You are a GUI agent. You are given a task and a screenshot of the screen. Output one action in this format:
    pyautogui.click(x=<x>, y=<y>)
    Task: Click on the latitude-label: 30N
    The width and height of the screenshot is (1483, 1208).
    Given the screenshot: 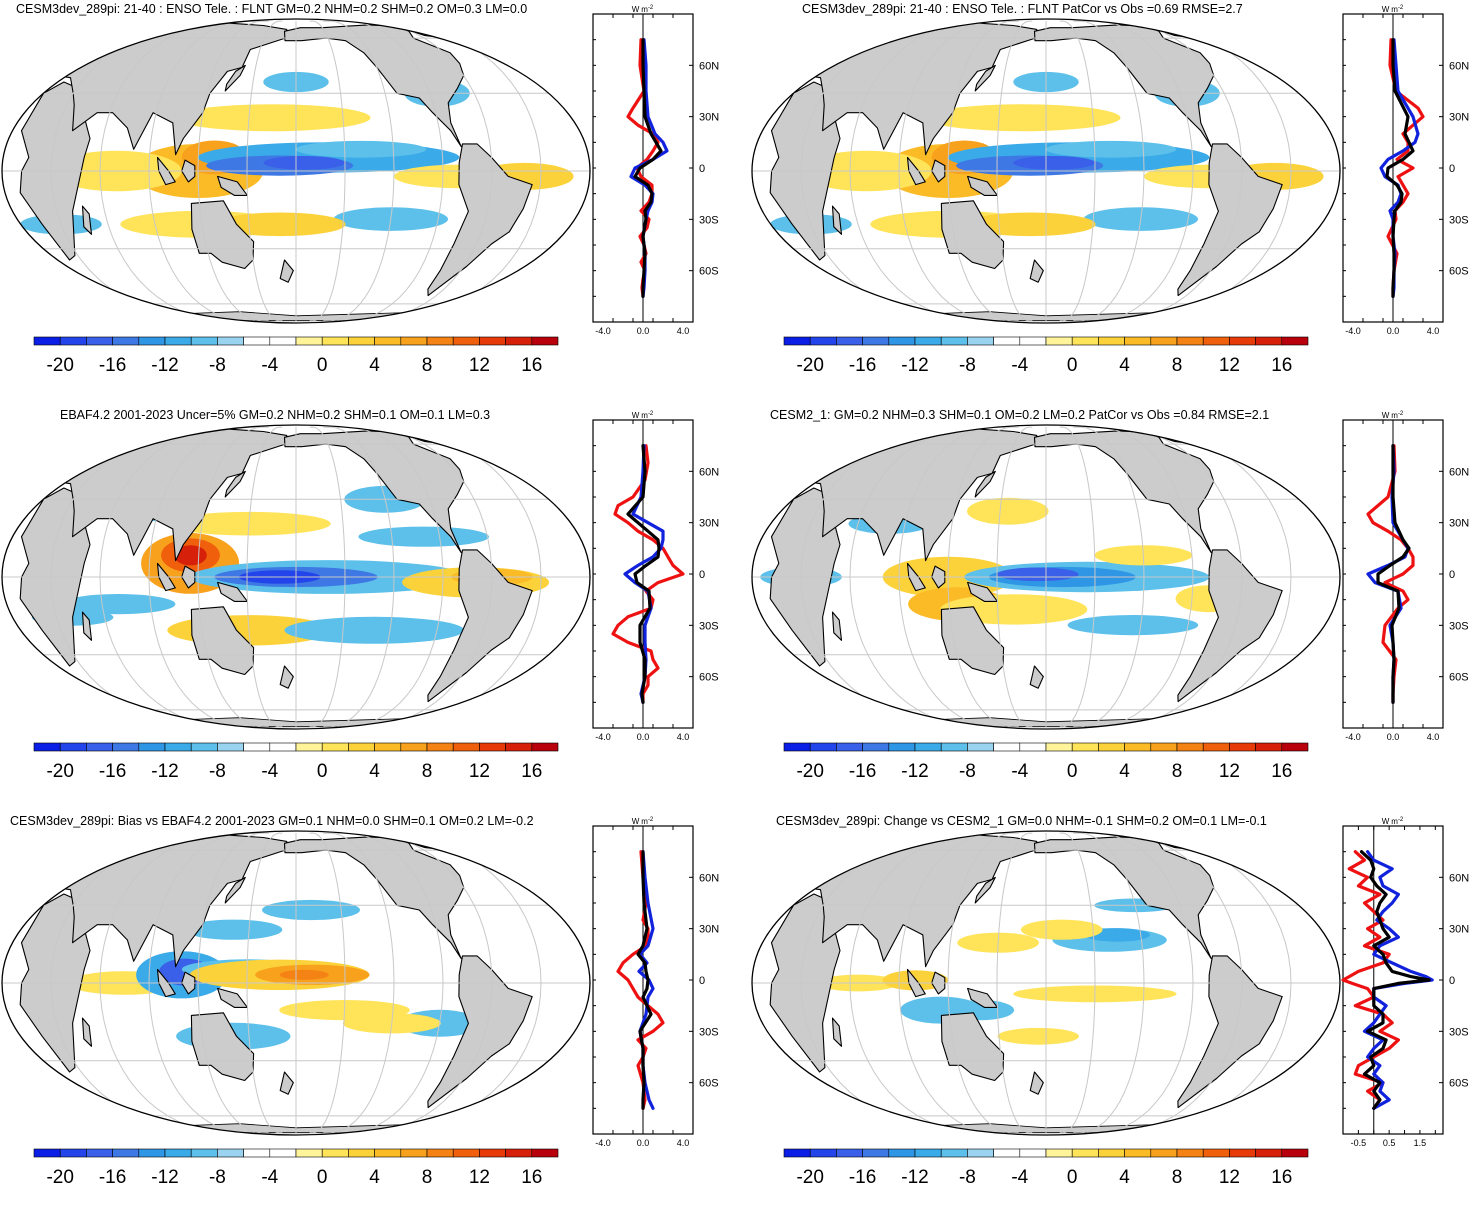 What is the action you would take?
    pyautogui.click(x=709, y=930)
    